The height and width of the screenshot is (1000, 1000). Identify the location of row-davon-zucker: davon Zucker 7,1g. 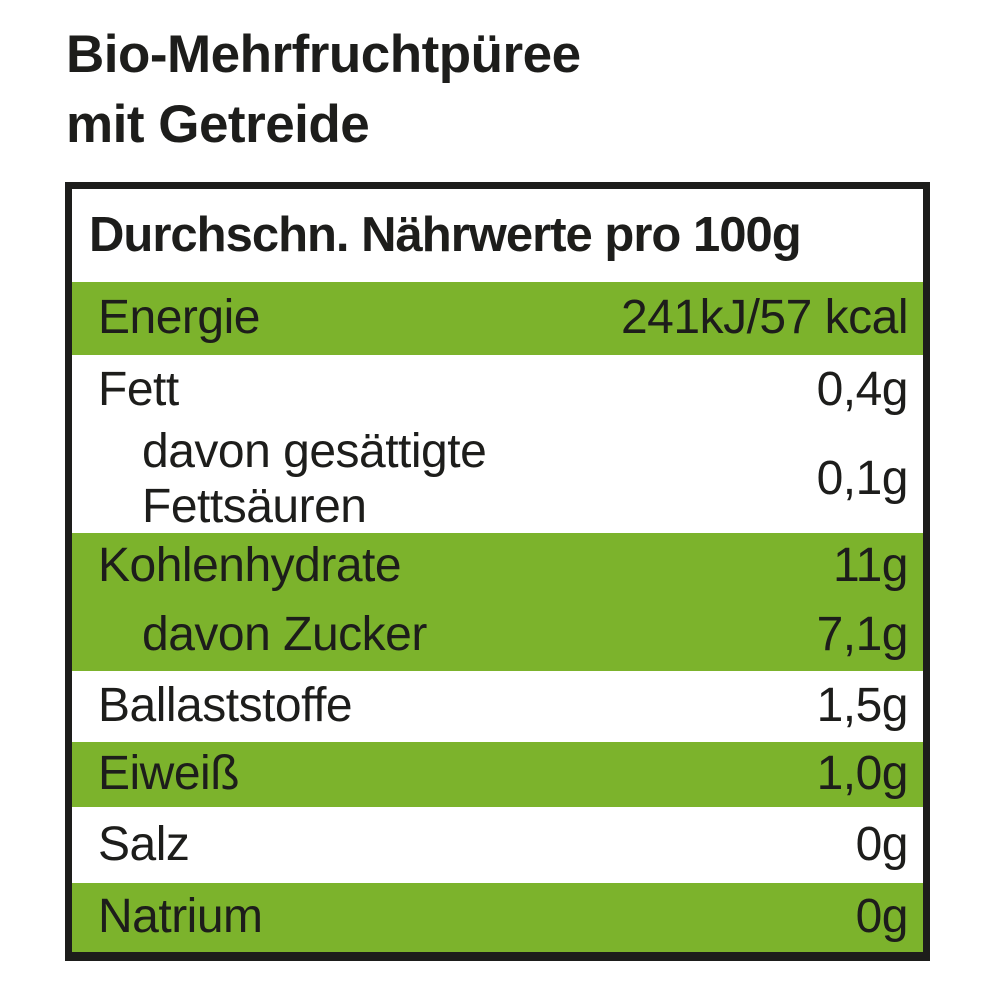
(497, 635).